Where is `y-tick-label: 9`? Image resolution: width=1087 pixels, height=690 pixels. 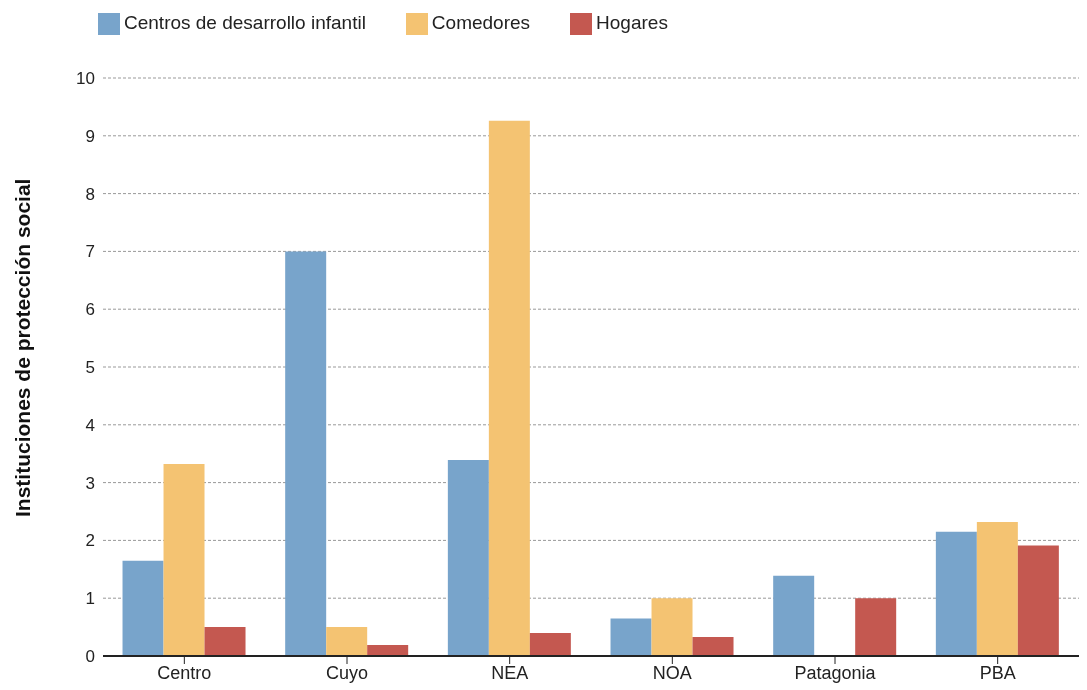
y-tick-label: 9 is located at coordinates (90, 136).